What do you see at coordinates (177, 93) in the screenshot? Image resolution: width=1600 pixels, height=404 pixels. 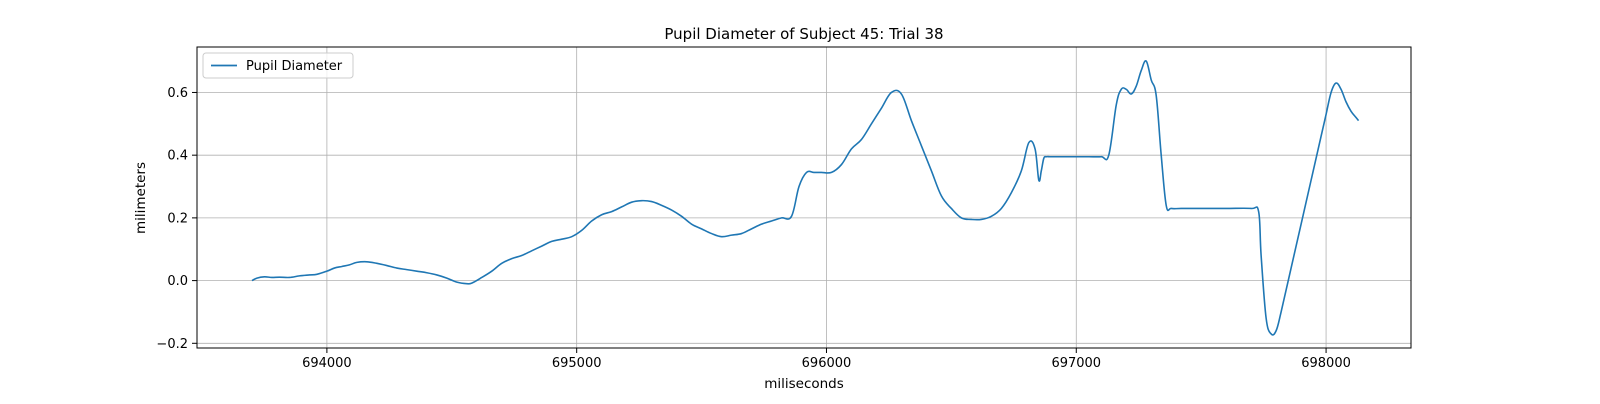 I see `y-tick-label: 0.6` at bounding box center [177, 93].